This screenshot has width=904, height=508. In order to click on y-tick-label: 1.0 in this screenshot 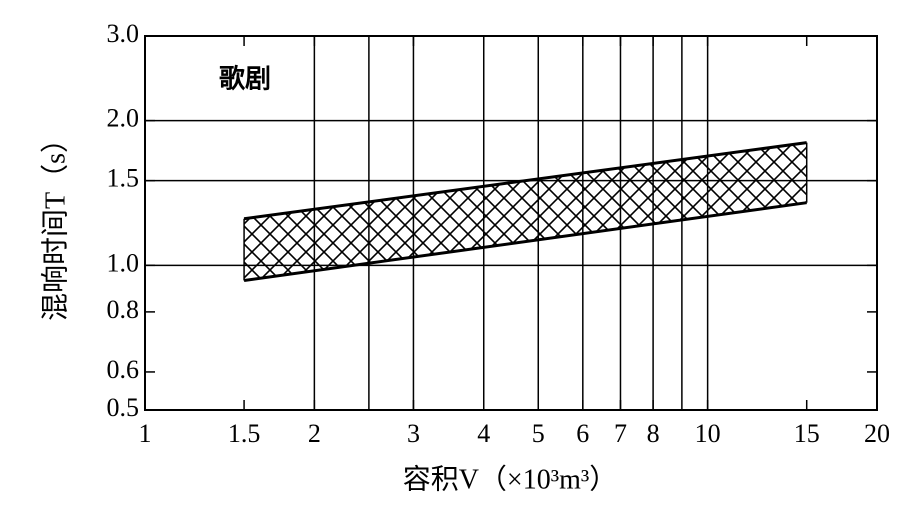, I will do `click(123, 262)`.